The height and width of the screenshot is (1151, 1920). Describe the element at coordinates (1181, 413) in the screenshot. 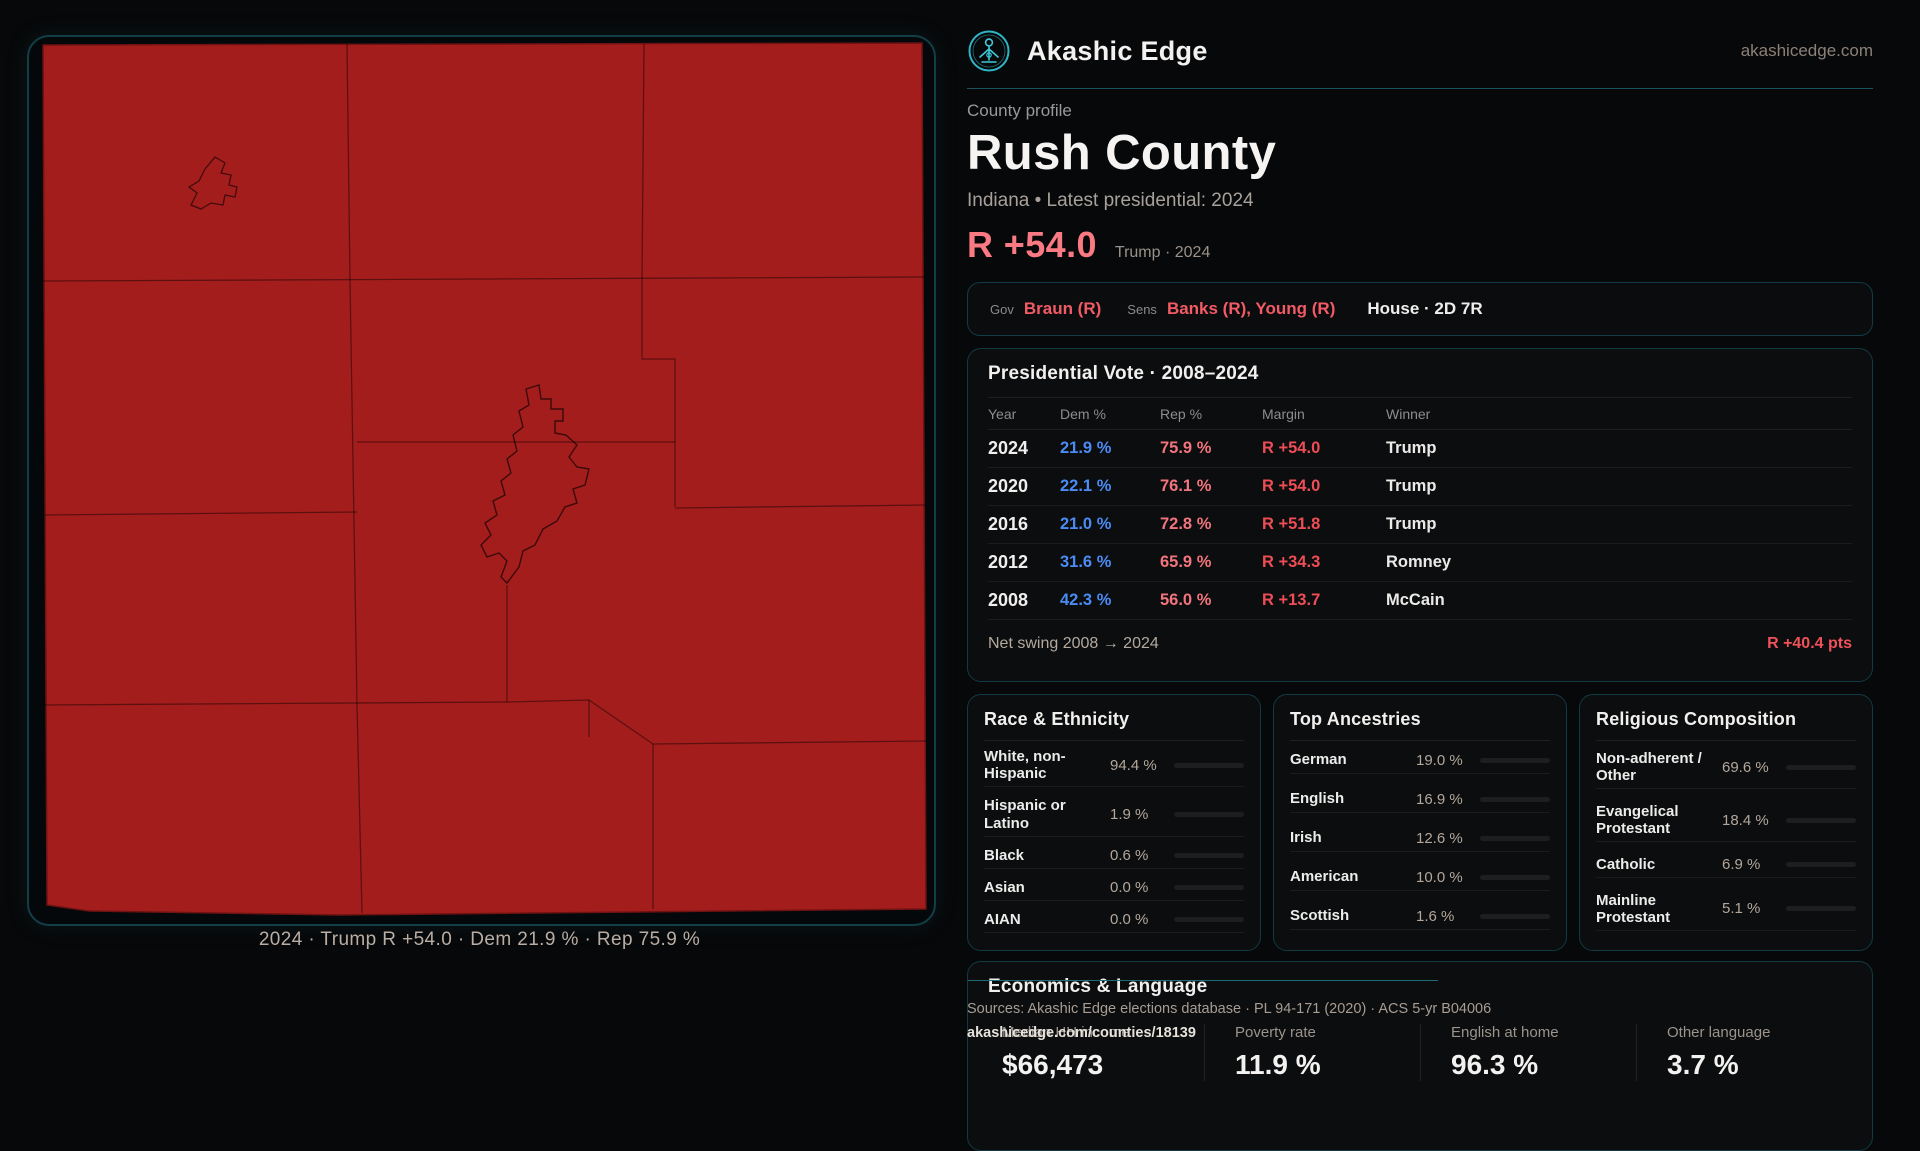

I see `col-rep: Rep %` at that location.